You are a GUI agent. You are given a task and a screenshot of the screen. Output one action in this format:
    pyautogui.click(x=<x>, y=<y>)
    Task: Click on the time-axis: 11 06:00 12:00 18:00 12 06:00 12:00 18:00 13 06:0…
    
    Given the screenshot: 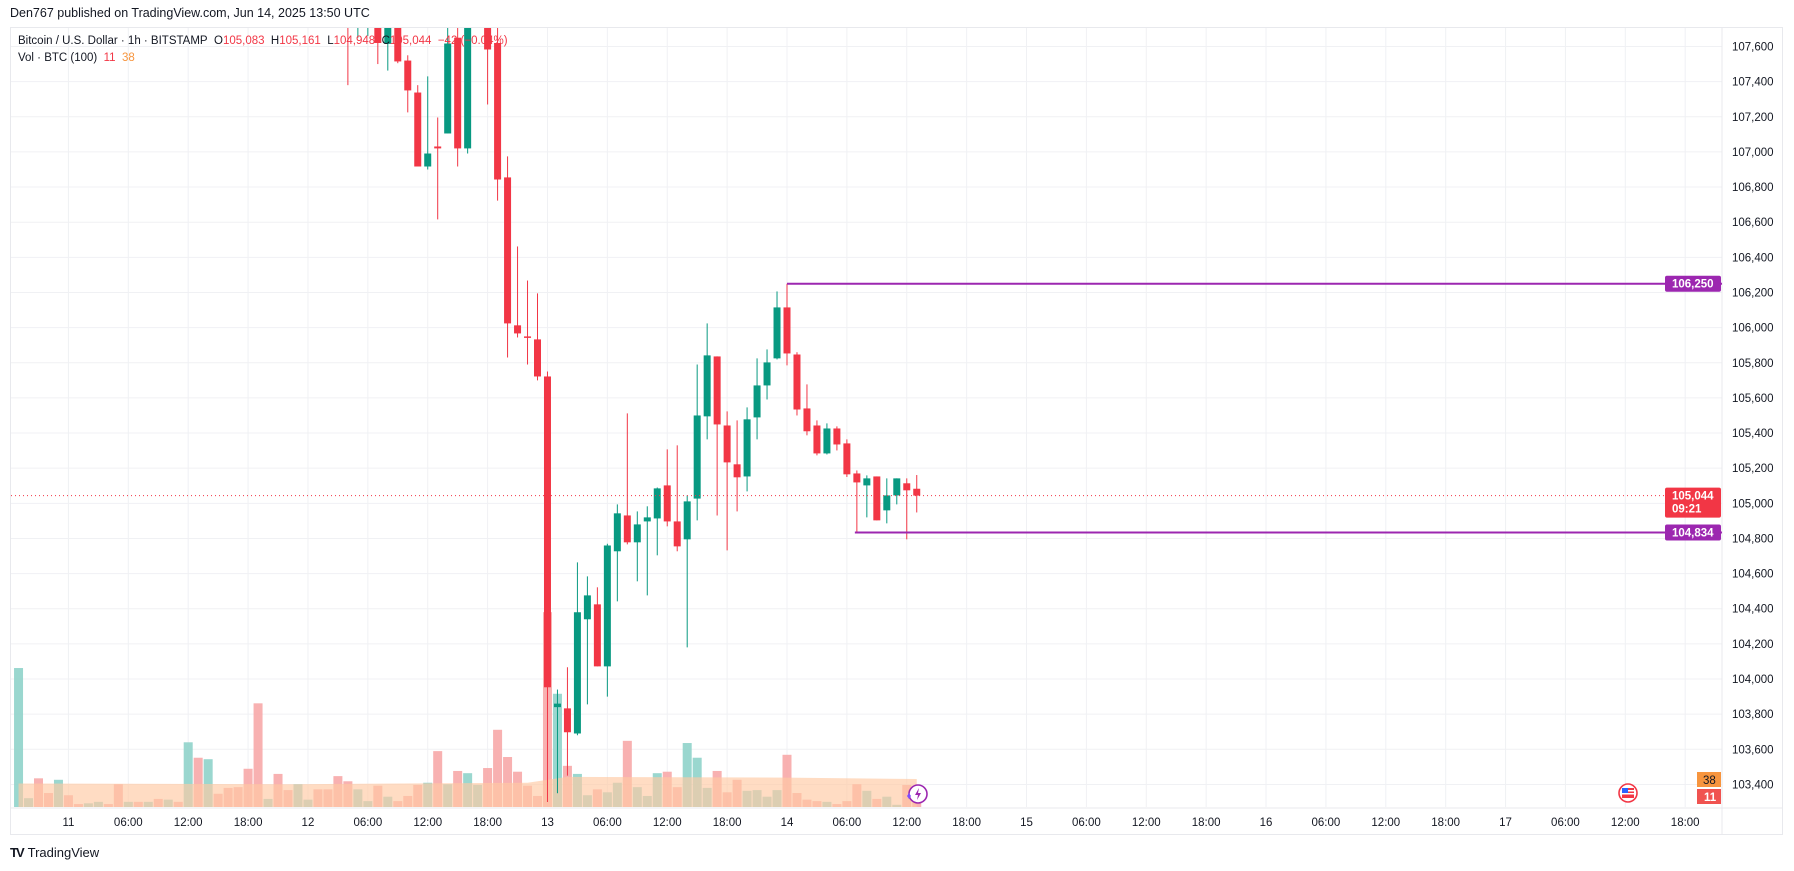 What is the action you would take?
    pyautogui.click(x=880, y=823)
    